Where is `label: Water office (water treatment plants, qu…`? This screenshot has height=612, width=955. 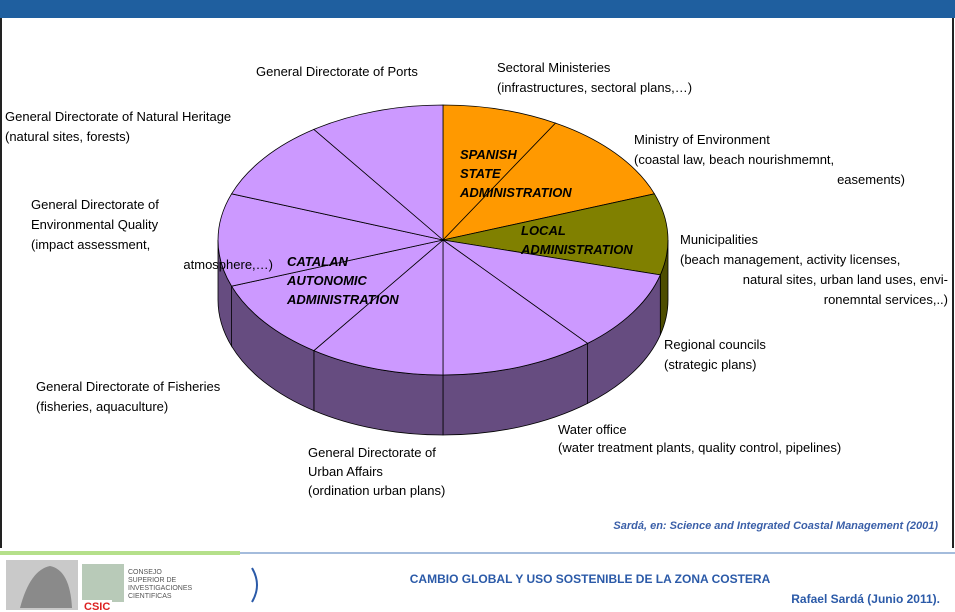 label: Water office (water treatment plants, qu… is located at coordinates (699, 438).